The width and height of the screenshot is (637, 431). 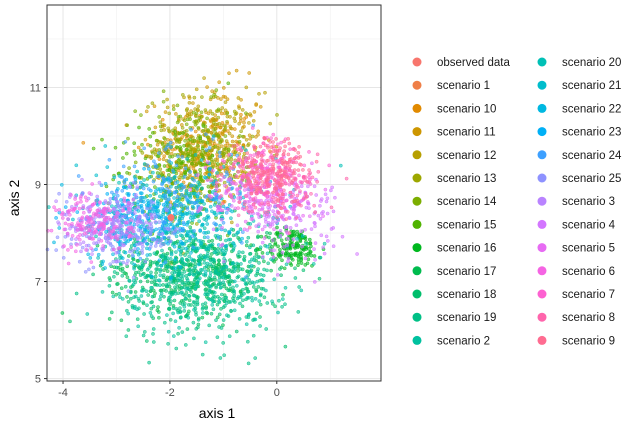 I want to click on legend-item: scenario 10, so click(x=454, y=109).